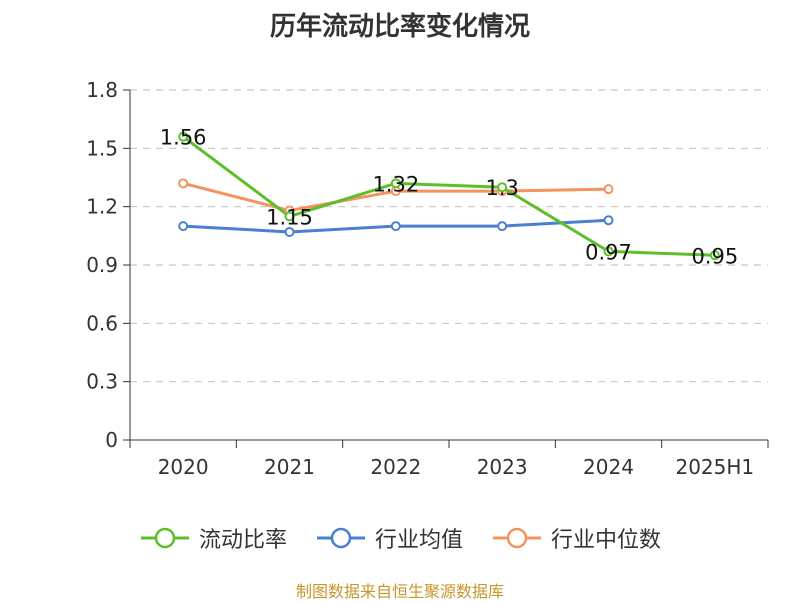  What do you see at coordinates (242, 540) in the screenshot?
I see `legend-label: 流动比率` at bounding box center [242, 540].